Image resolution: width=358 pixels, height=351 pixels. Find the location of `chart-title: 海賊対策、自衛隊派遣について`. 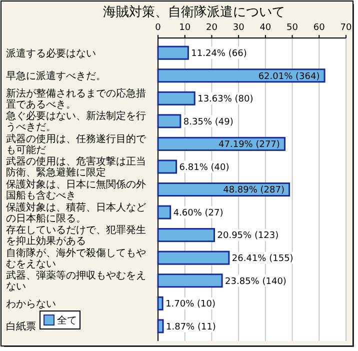

chart-title: 海賊対策、自衛隊派遣について is located at coordinates (194, 12).